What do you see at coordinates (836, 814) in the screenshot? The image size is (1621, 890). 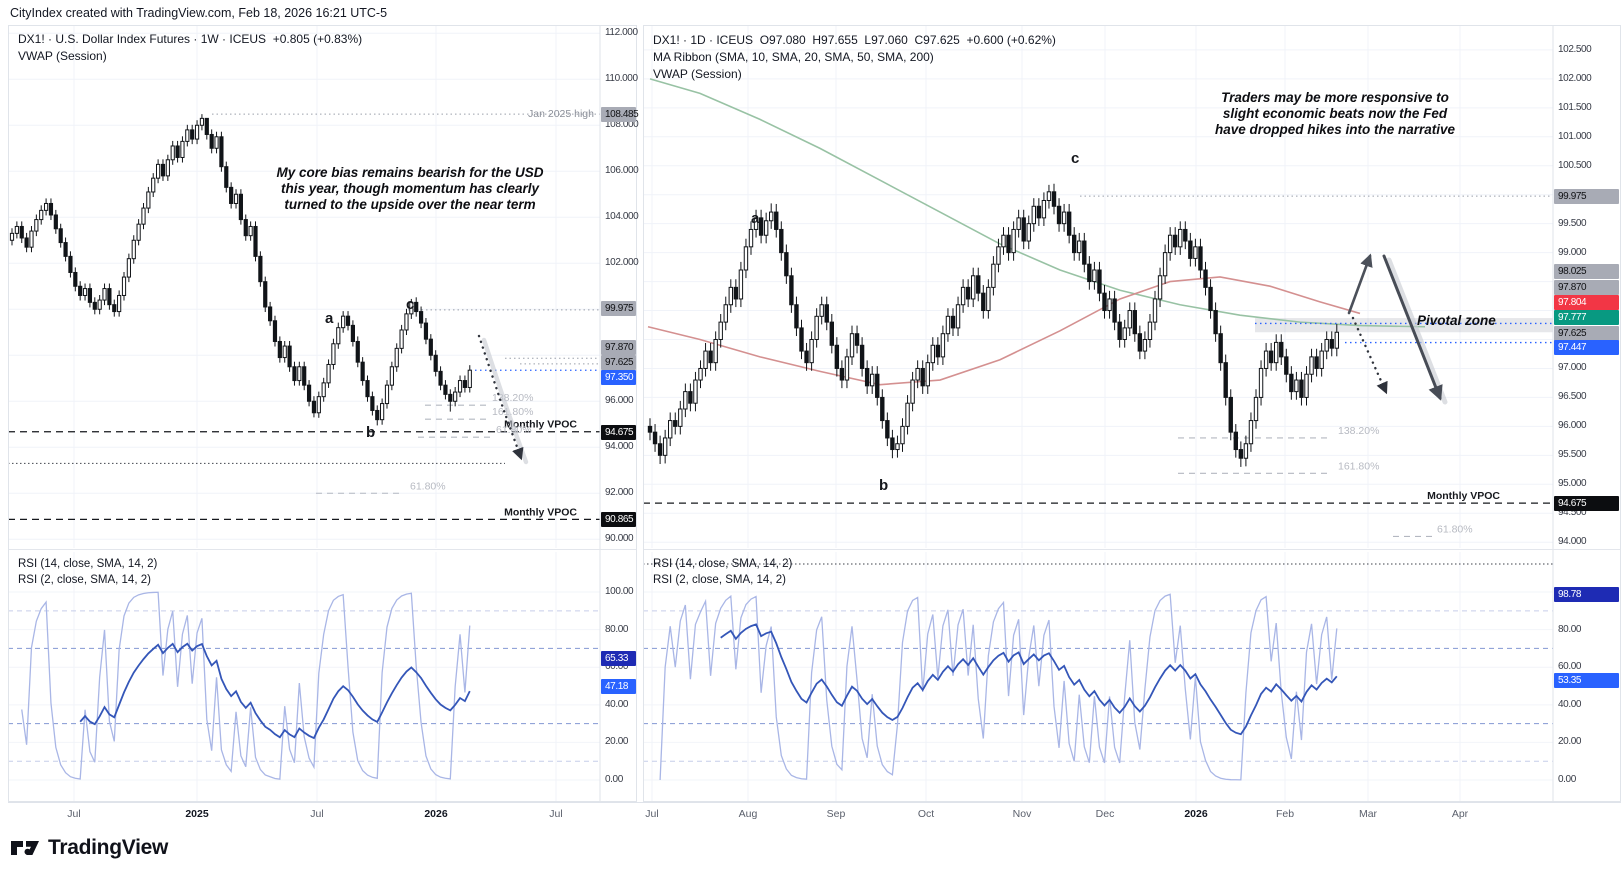 I see `time-tick: Sep` at bounding box center [836, 814].